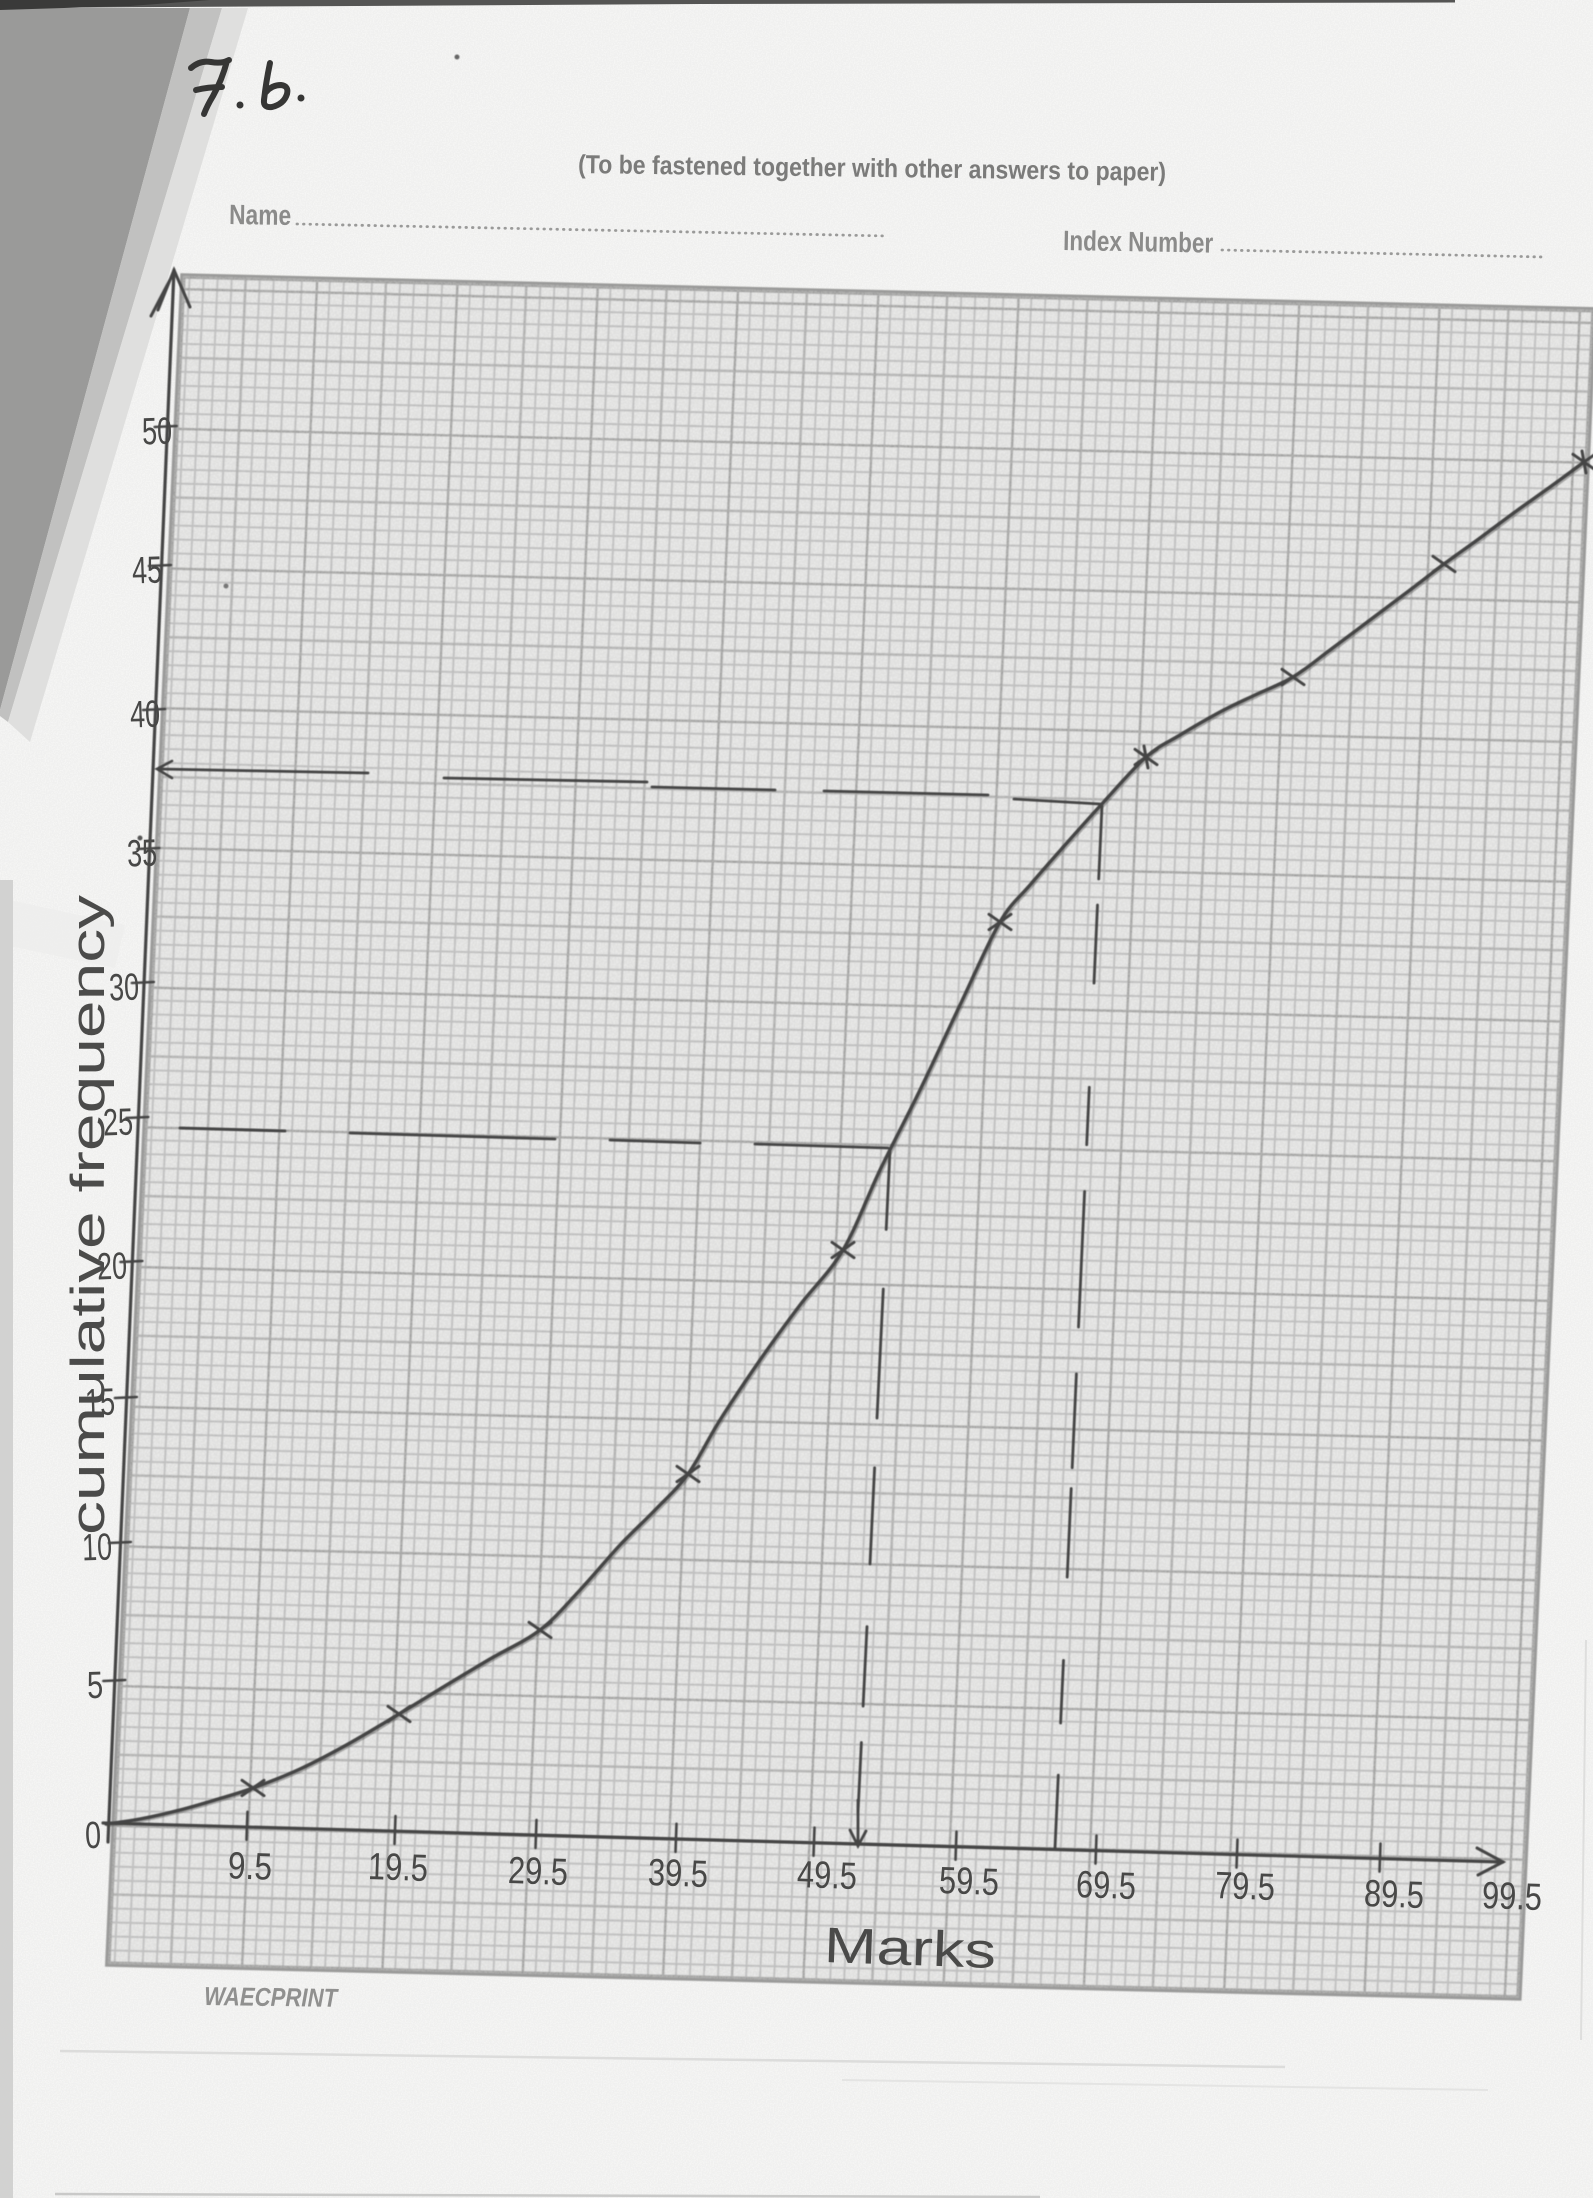 The width and height of the screenshot is (1593, 2198). What do you see at coordinates (271, 1997) in the screenshot?
I see `svg-text: WAECPRINT` at bounding box center [271, 1997].